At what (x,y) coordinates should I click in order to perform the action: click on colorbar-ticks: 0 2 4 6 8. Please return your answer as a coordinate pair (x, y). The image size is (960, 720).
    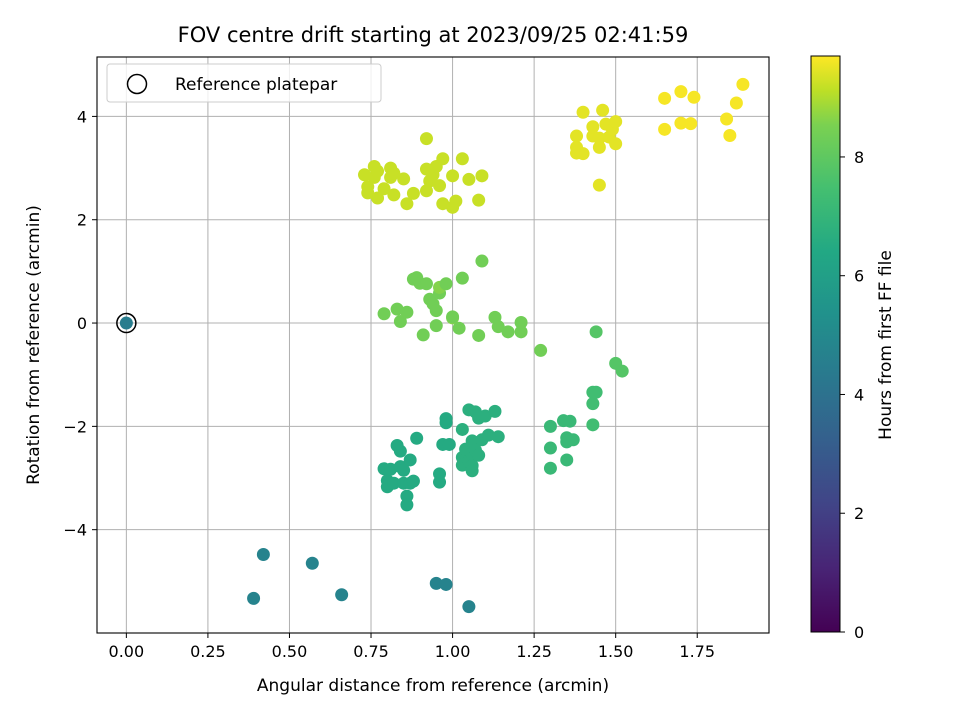
    Looking at the image, I should click on (852, 395).